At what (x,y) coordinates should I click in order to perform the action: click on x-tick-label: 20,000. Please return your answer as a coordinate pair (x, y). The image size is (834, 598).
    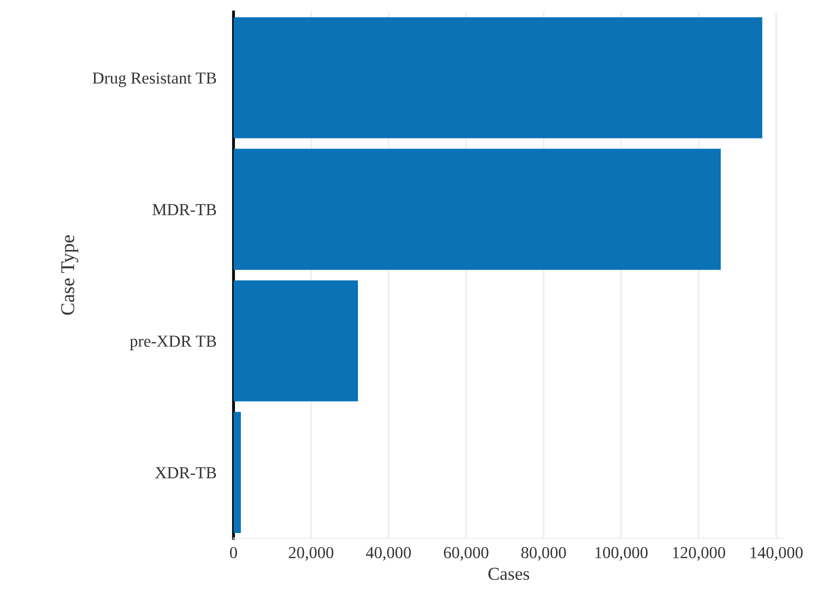
    Looking at the image, I should click on (311, 554).